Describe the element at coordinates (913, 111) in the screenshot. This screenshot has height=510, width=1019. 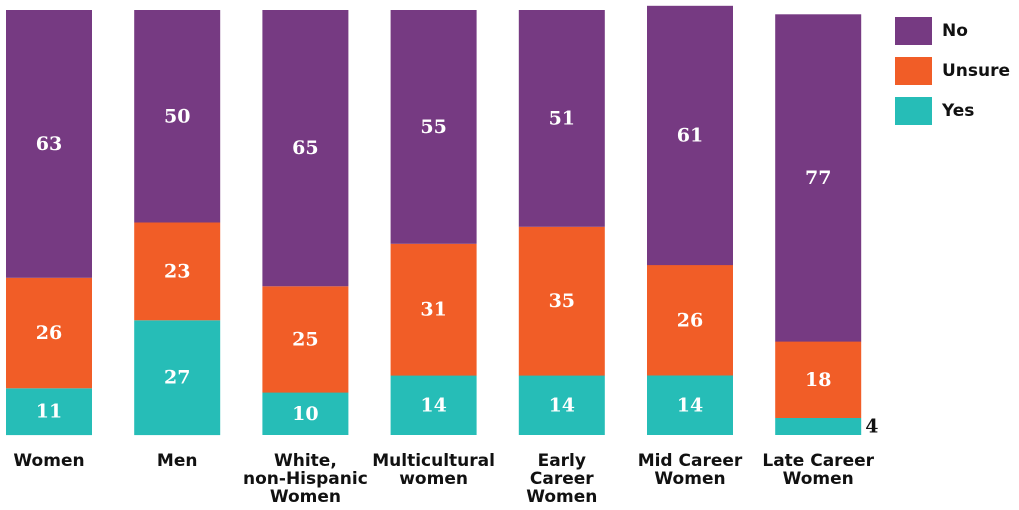
I see `legend-swatch-yes` at that location.